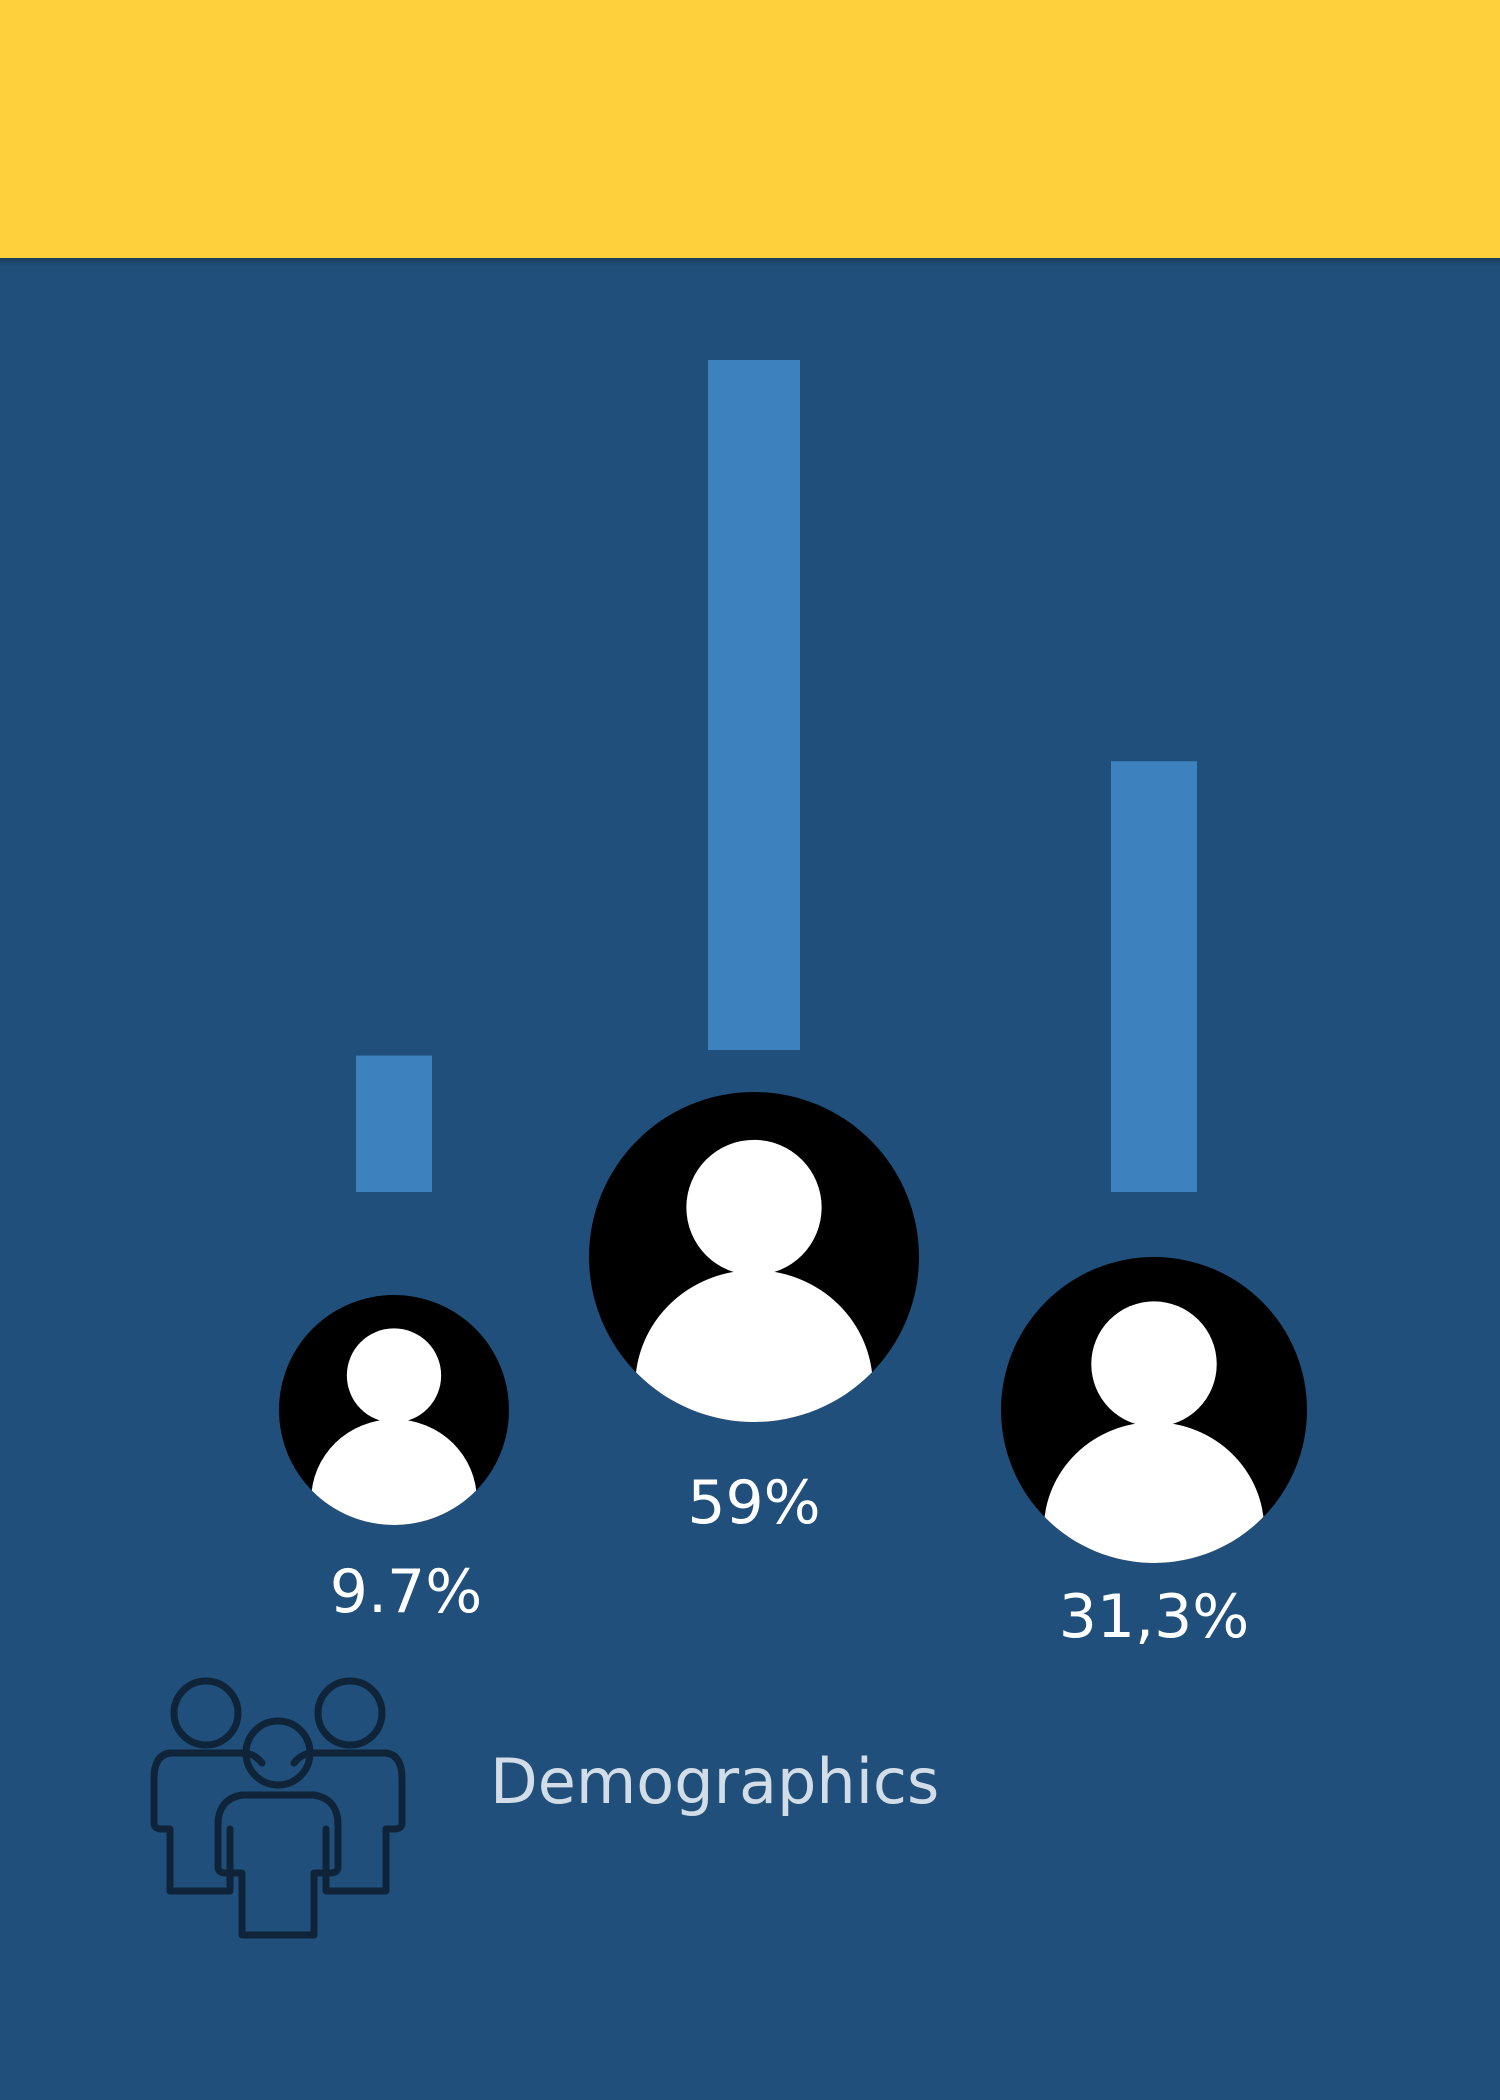  Describe the element at coordinates (715, 1781) in the screenshot. I see `footer-label: Demographics` at that location.